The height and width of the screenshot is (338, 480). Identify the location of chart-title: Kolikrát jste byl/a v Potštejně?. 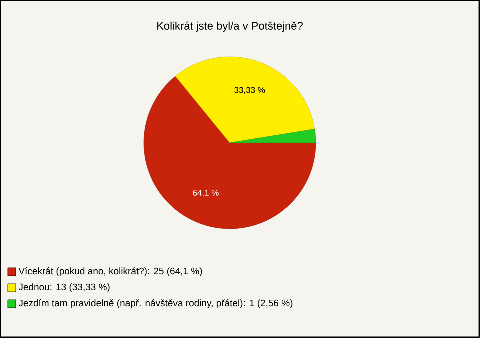
(230, 27).